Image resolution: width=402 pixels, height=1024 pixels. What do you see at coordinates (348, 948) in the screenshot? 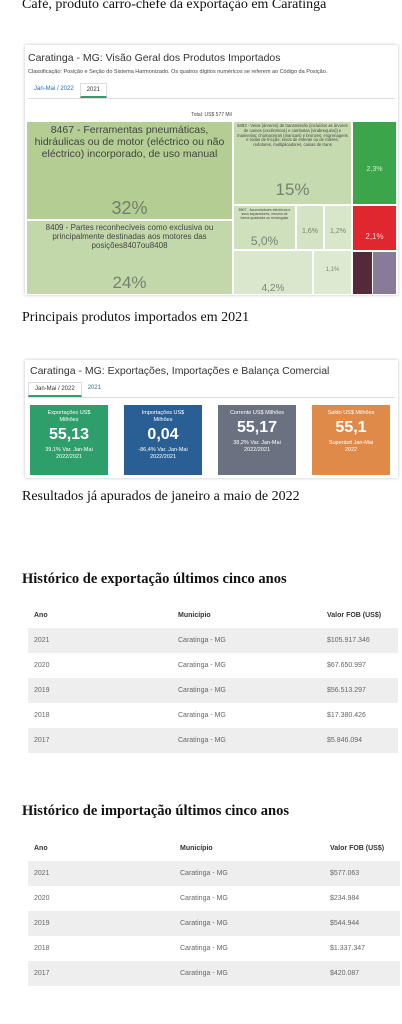
I see `table-cell: $1.337.347` at bounding box center [348, 948].